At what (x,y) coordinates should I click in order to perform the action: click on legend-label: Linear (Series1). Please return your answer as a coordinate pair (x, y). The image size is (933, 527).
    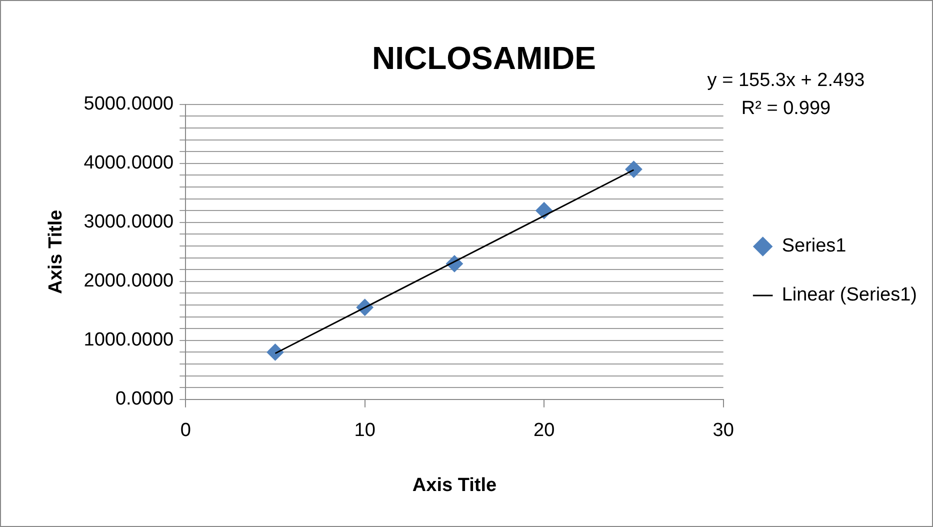
    Looking at the image, I should click on (849, 295).